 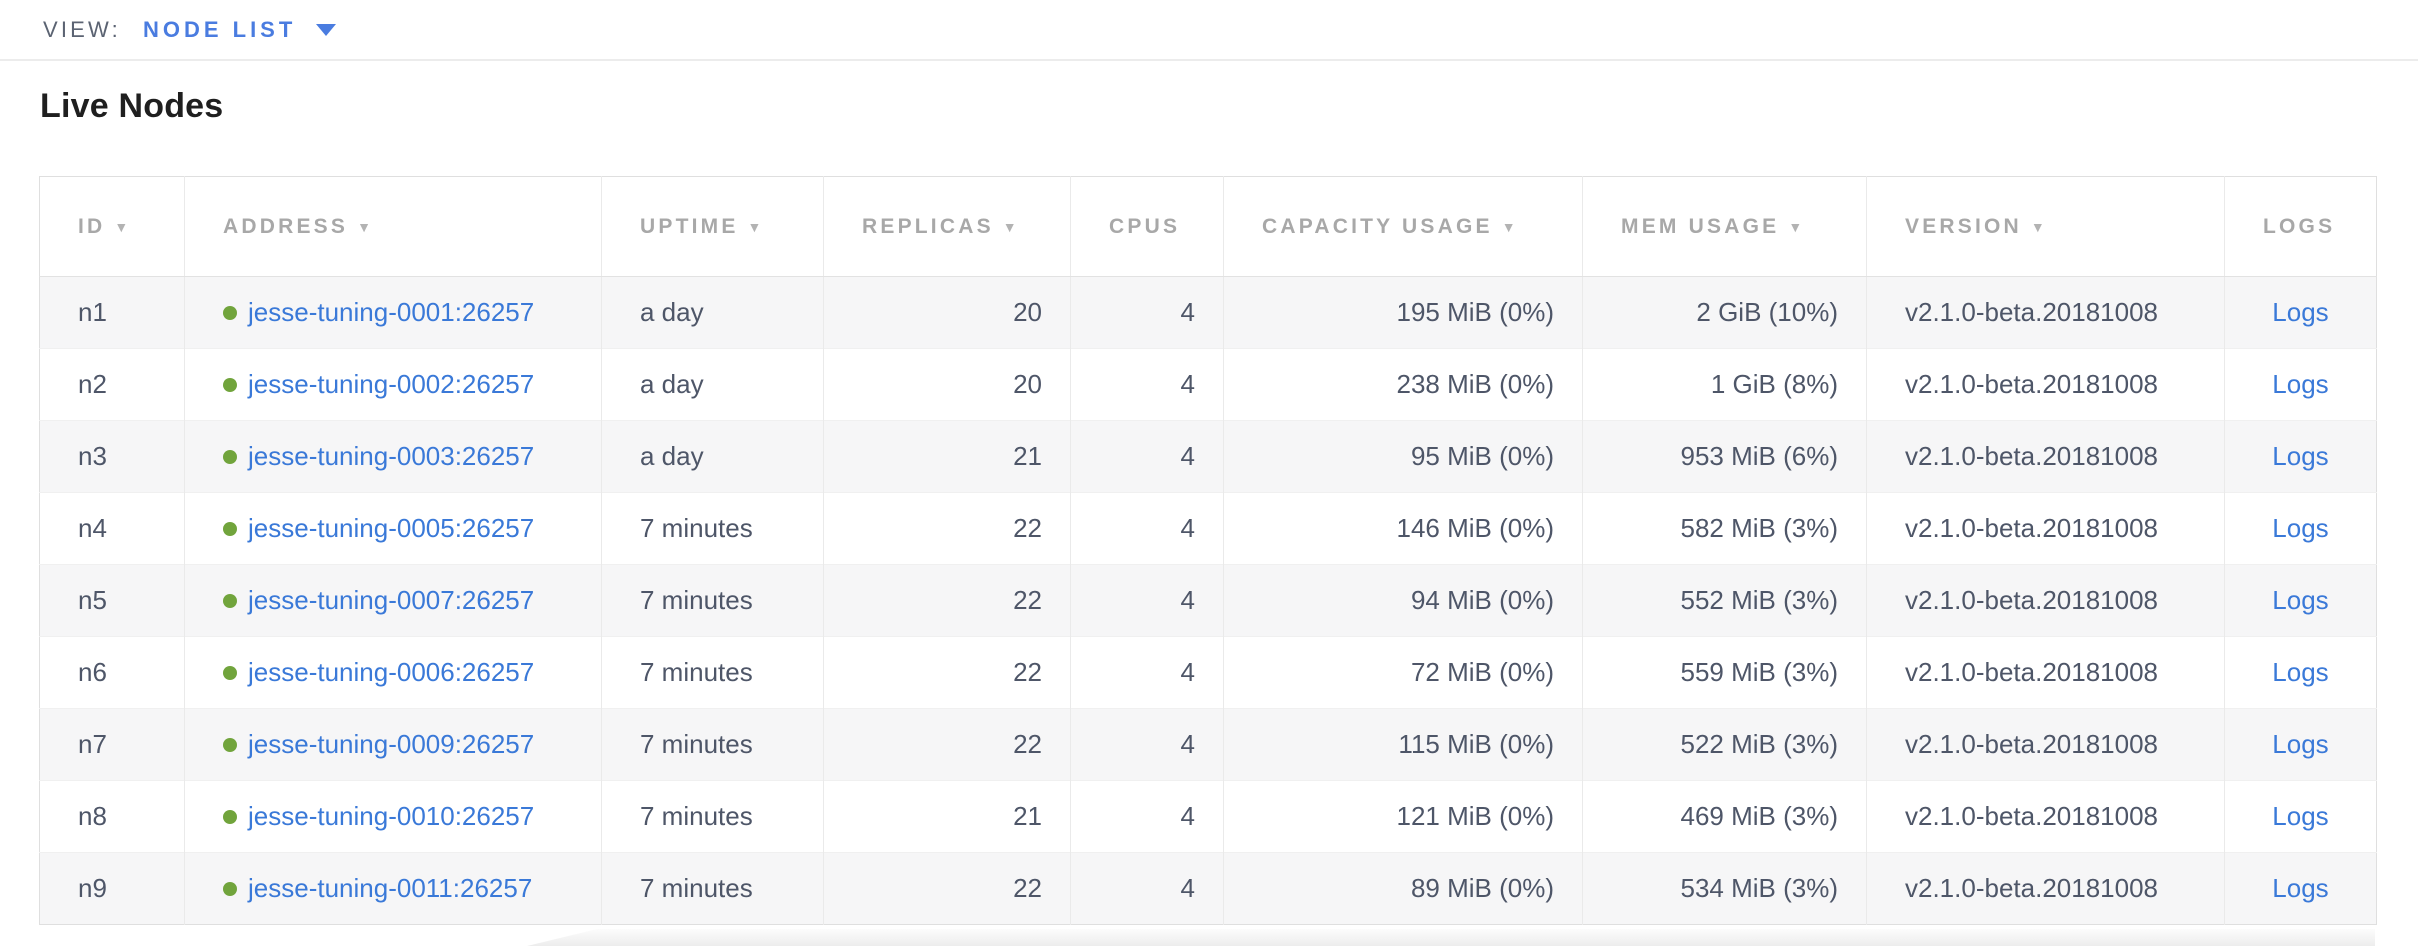 I want to click on node-address-cell: jesse-tuning-0006:26257, so click(x=393, y=672).